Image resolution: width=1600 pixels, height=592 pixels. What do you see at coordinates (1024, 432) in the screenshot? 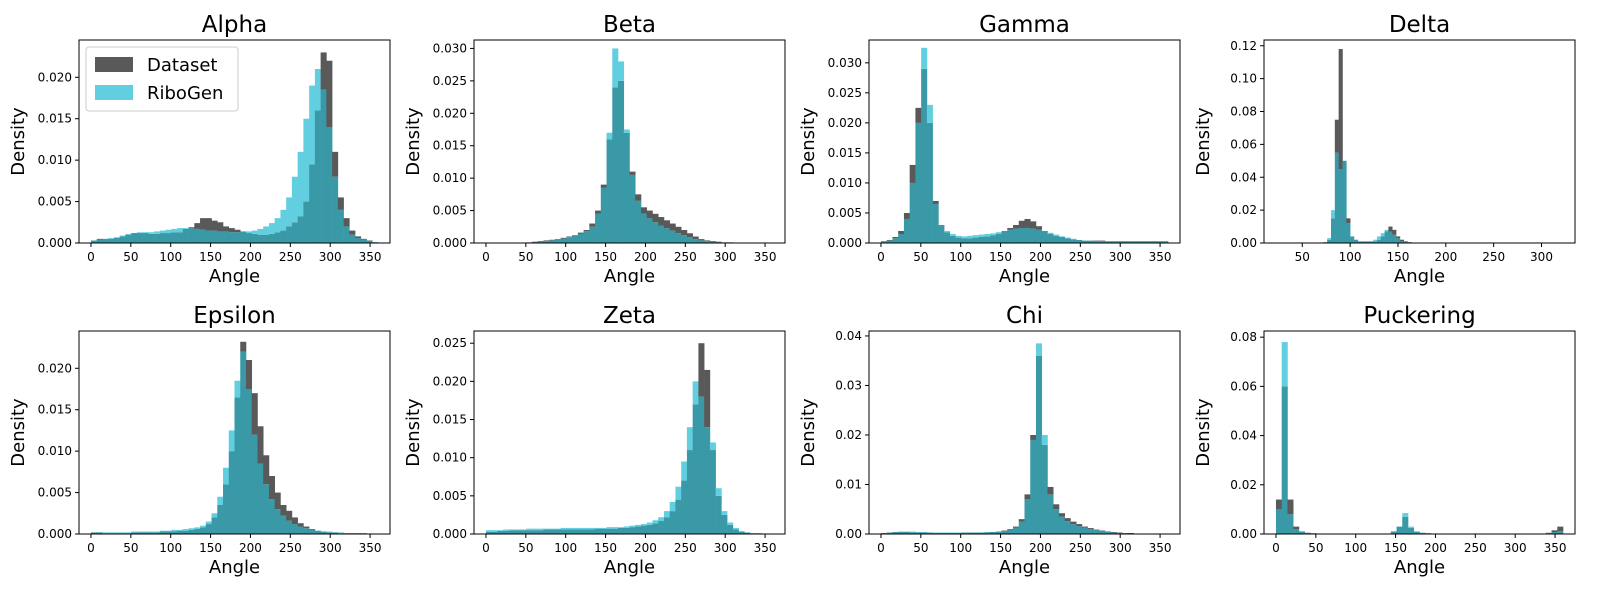
I see `chi-axes-frame` at bounding box center [1024, 432].